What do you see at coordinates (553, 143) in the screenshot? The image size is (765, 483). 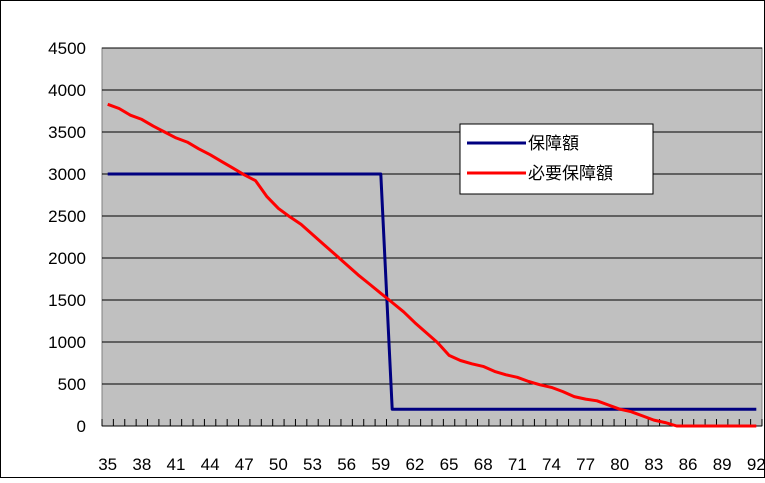 I see `legend-label-coverage: 保障額` at bounding box center [553, 143].